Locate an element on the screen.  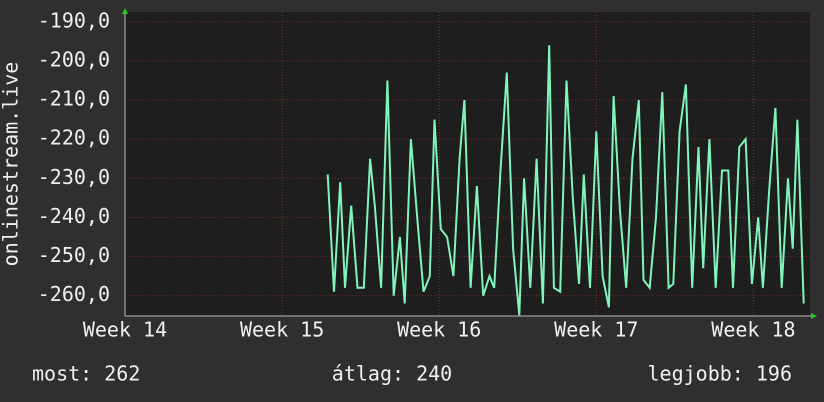
x-tick-label: Week 16 is located at coordinates (439, 330).